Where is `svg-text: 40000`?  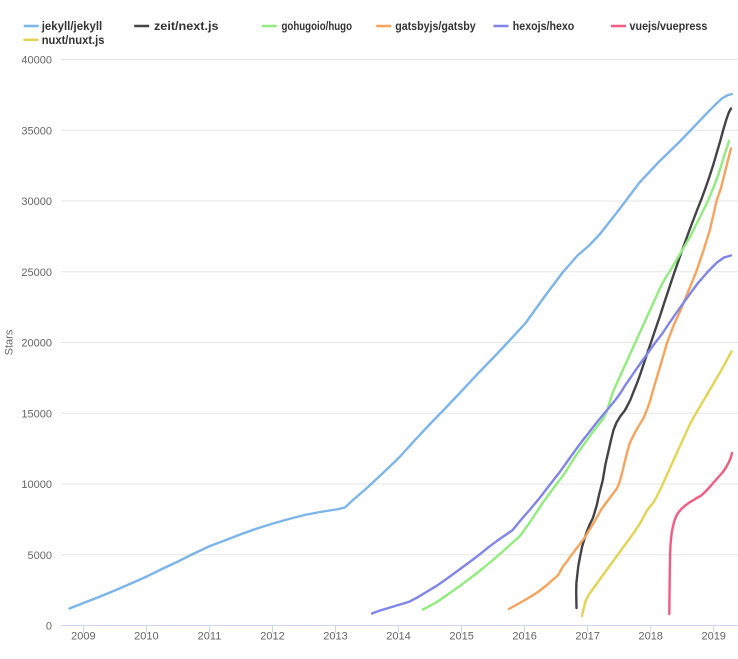
svg-text: 40000 is located at coordinates (36, 61).